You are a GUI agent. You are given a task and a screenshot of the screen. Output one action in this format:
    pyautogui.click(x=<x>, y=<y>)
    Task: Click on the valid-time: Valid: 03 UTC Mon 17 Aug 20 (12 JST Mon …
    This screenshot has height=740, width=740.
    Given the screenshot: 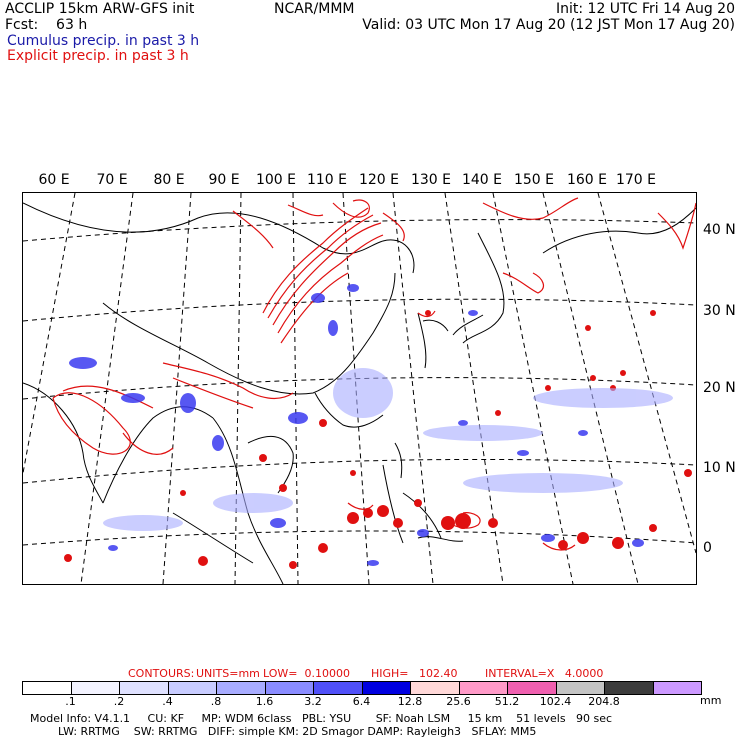 What is the action you would take?
    pyautogui.click(x=548, y=25)
    